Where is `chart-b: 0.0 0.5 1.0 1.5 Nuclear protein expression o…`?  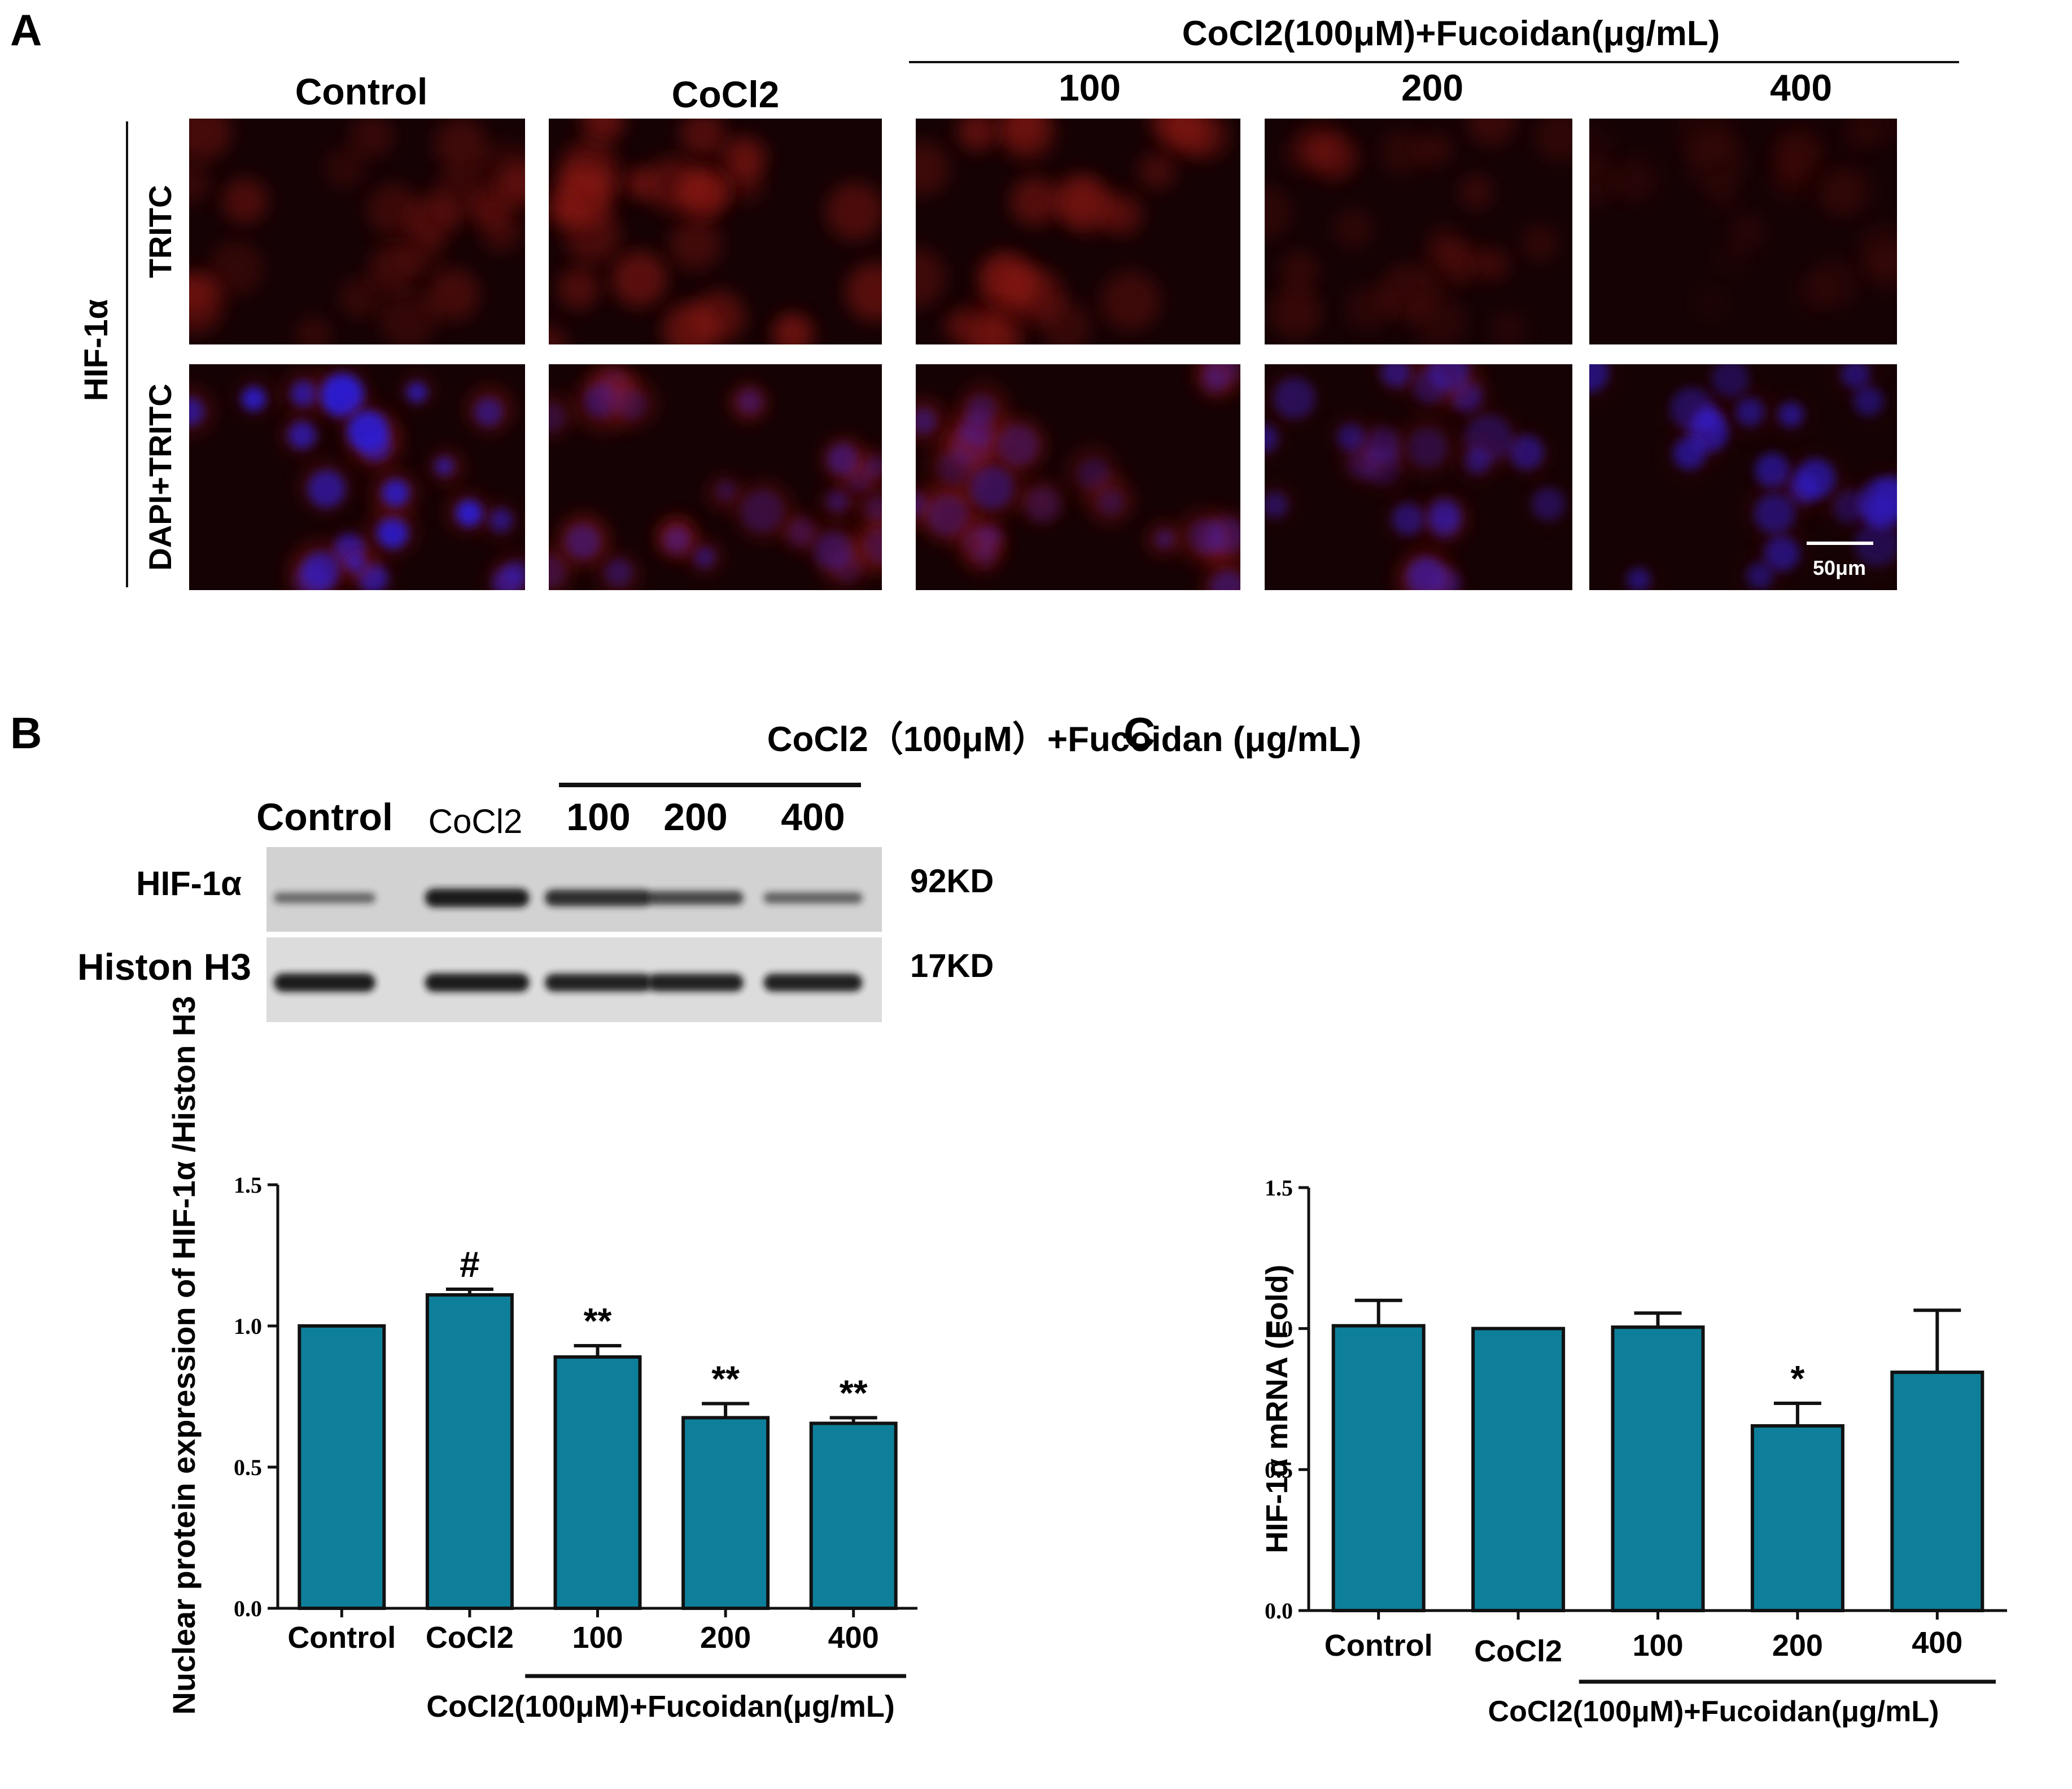 chart-b: 0.0 0.5 1.0 1.5 Nuclear protein expression o… is located at coordinates (541, 1359).